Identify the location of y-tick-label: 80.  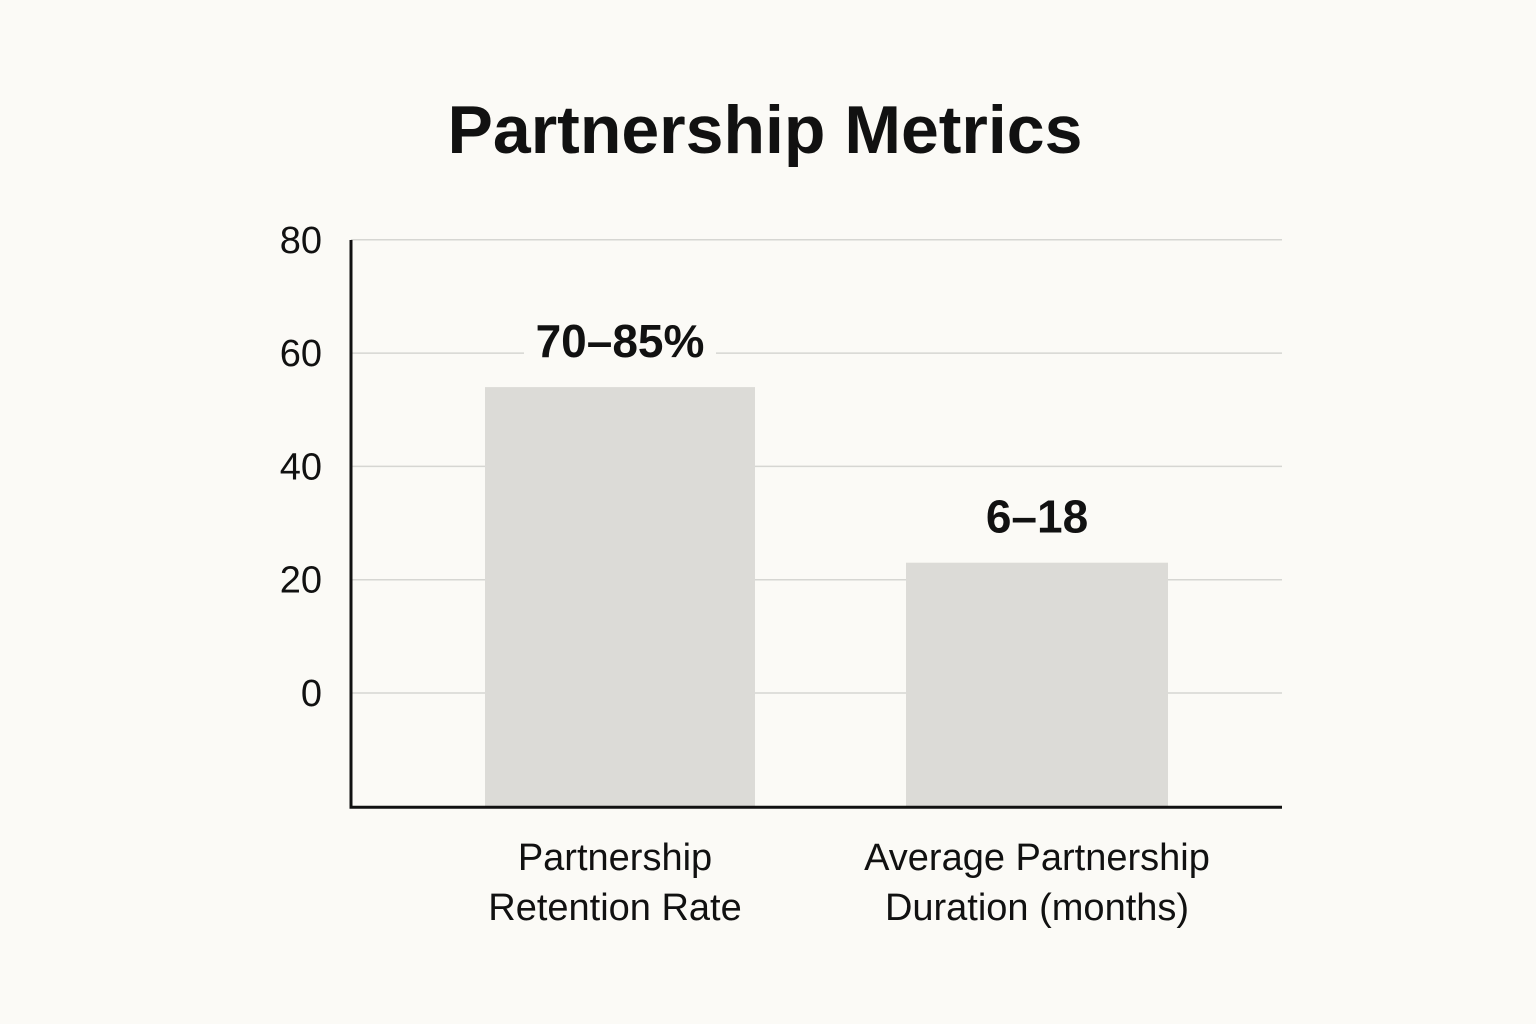
(301, 241).